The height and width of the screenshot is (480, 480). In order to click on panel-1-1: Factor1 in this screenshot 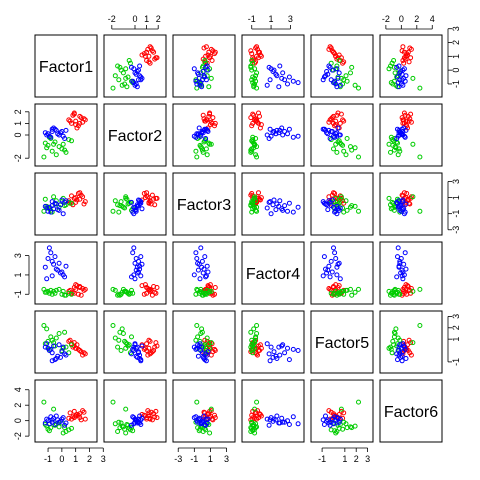, I will do `click(66, 66)`.